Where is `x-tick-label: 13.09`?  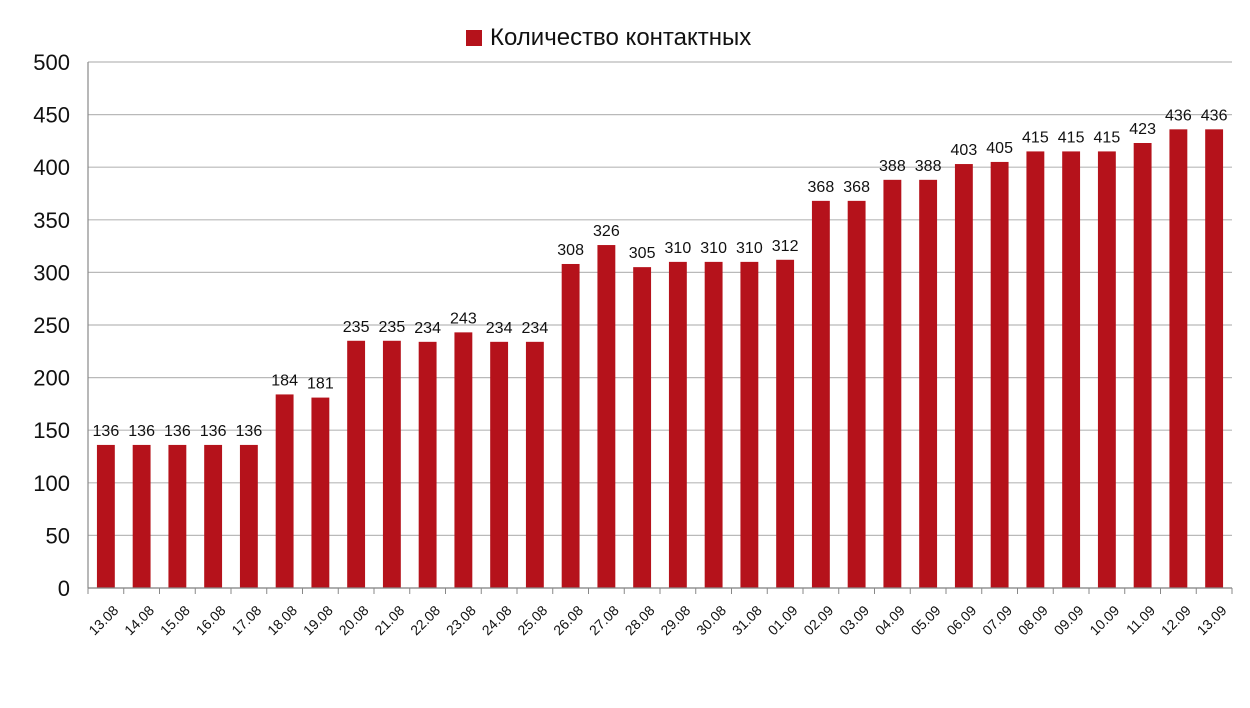
x-tick-label: 13.09 is located at coordinates (1212, 620).